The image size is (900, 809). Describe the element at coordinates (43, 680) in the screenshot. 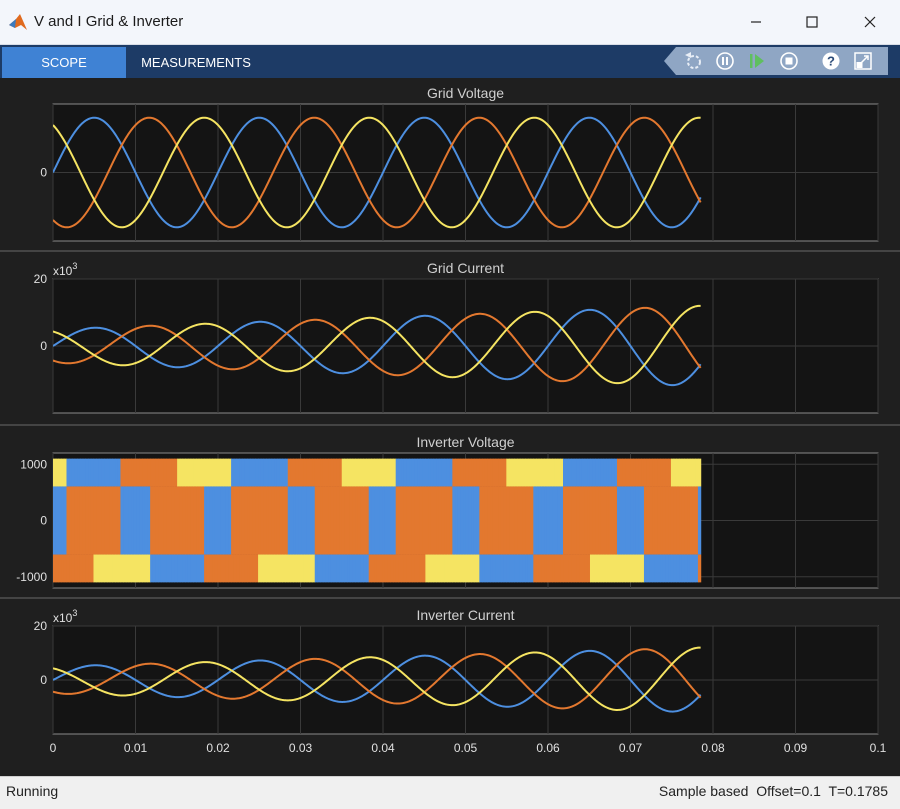

I see `y-tick-label: 0` at that location.